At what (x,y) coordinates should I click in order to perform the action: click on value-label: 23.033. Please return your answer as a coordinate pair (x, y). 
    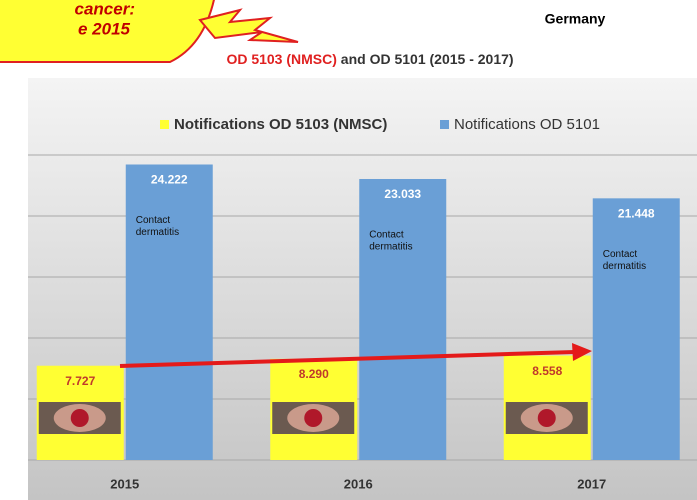
    Looking at the image, I should click on (402, 194).